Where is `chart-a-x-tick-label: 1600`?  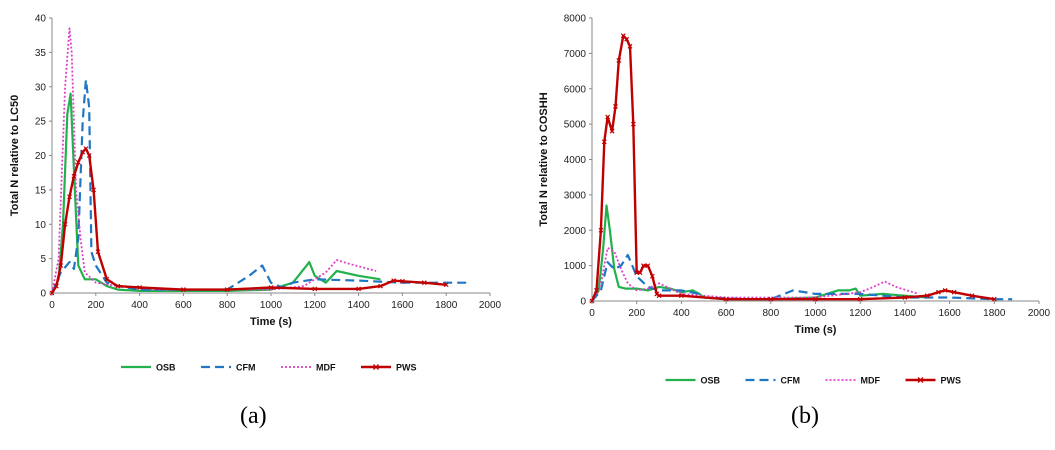 chart-a-x-tick-label: 1600 is located at coordinates (402, 305).